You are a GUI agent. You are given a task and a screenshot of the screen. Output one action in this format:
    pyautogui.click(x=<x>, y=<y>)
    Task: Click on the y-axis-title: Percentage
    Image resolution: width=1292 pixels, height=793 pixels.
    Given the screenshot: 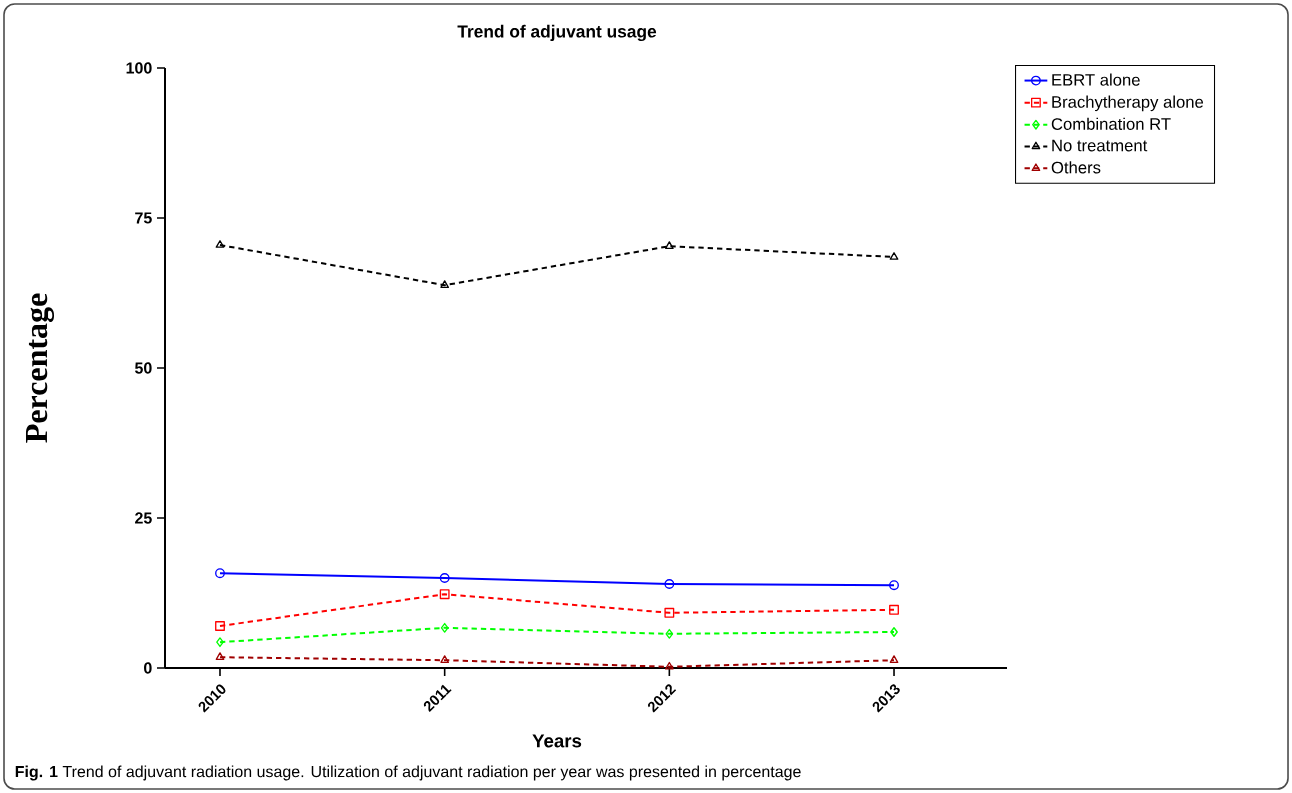 What is the action you would take?
    pyautogui.click(x=40, y=368)
    